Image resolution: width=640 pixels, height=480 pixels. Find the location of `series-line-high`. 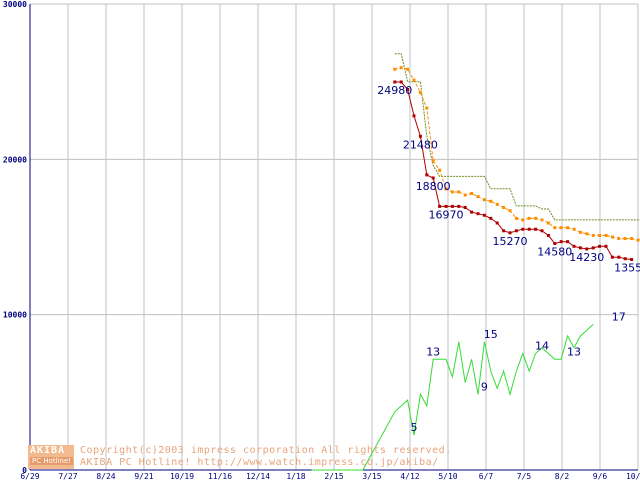

series-line-high is located at coordinates (517, 137).